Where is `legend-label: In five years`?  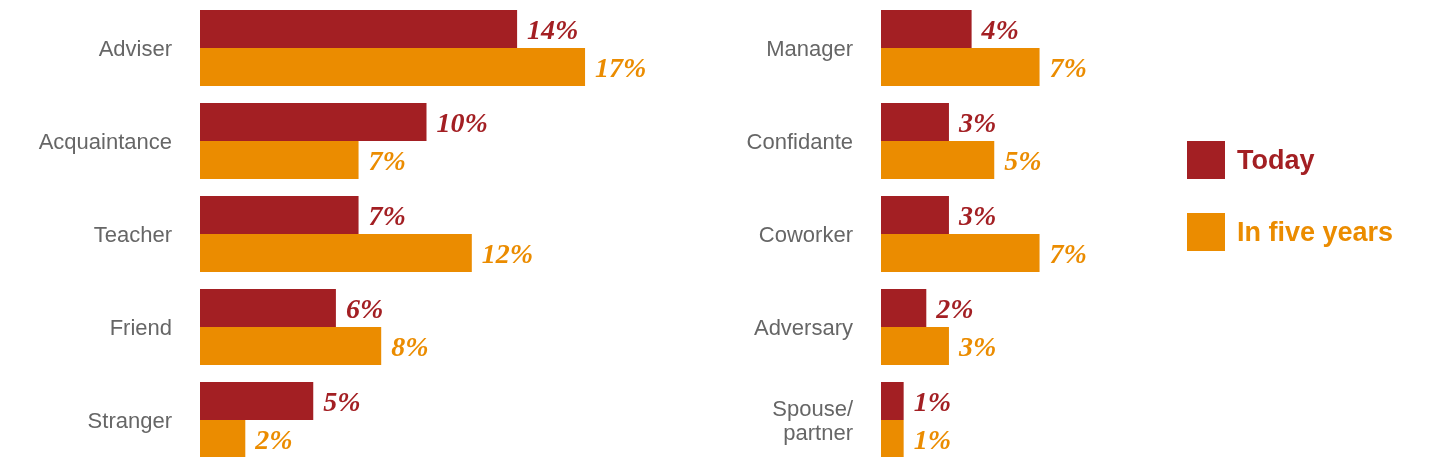
legend-label: In five years is located at coordinates (1315, 232).